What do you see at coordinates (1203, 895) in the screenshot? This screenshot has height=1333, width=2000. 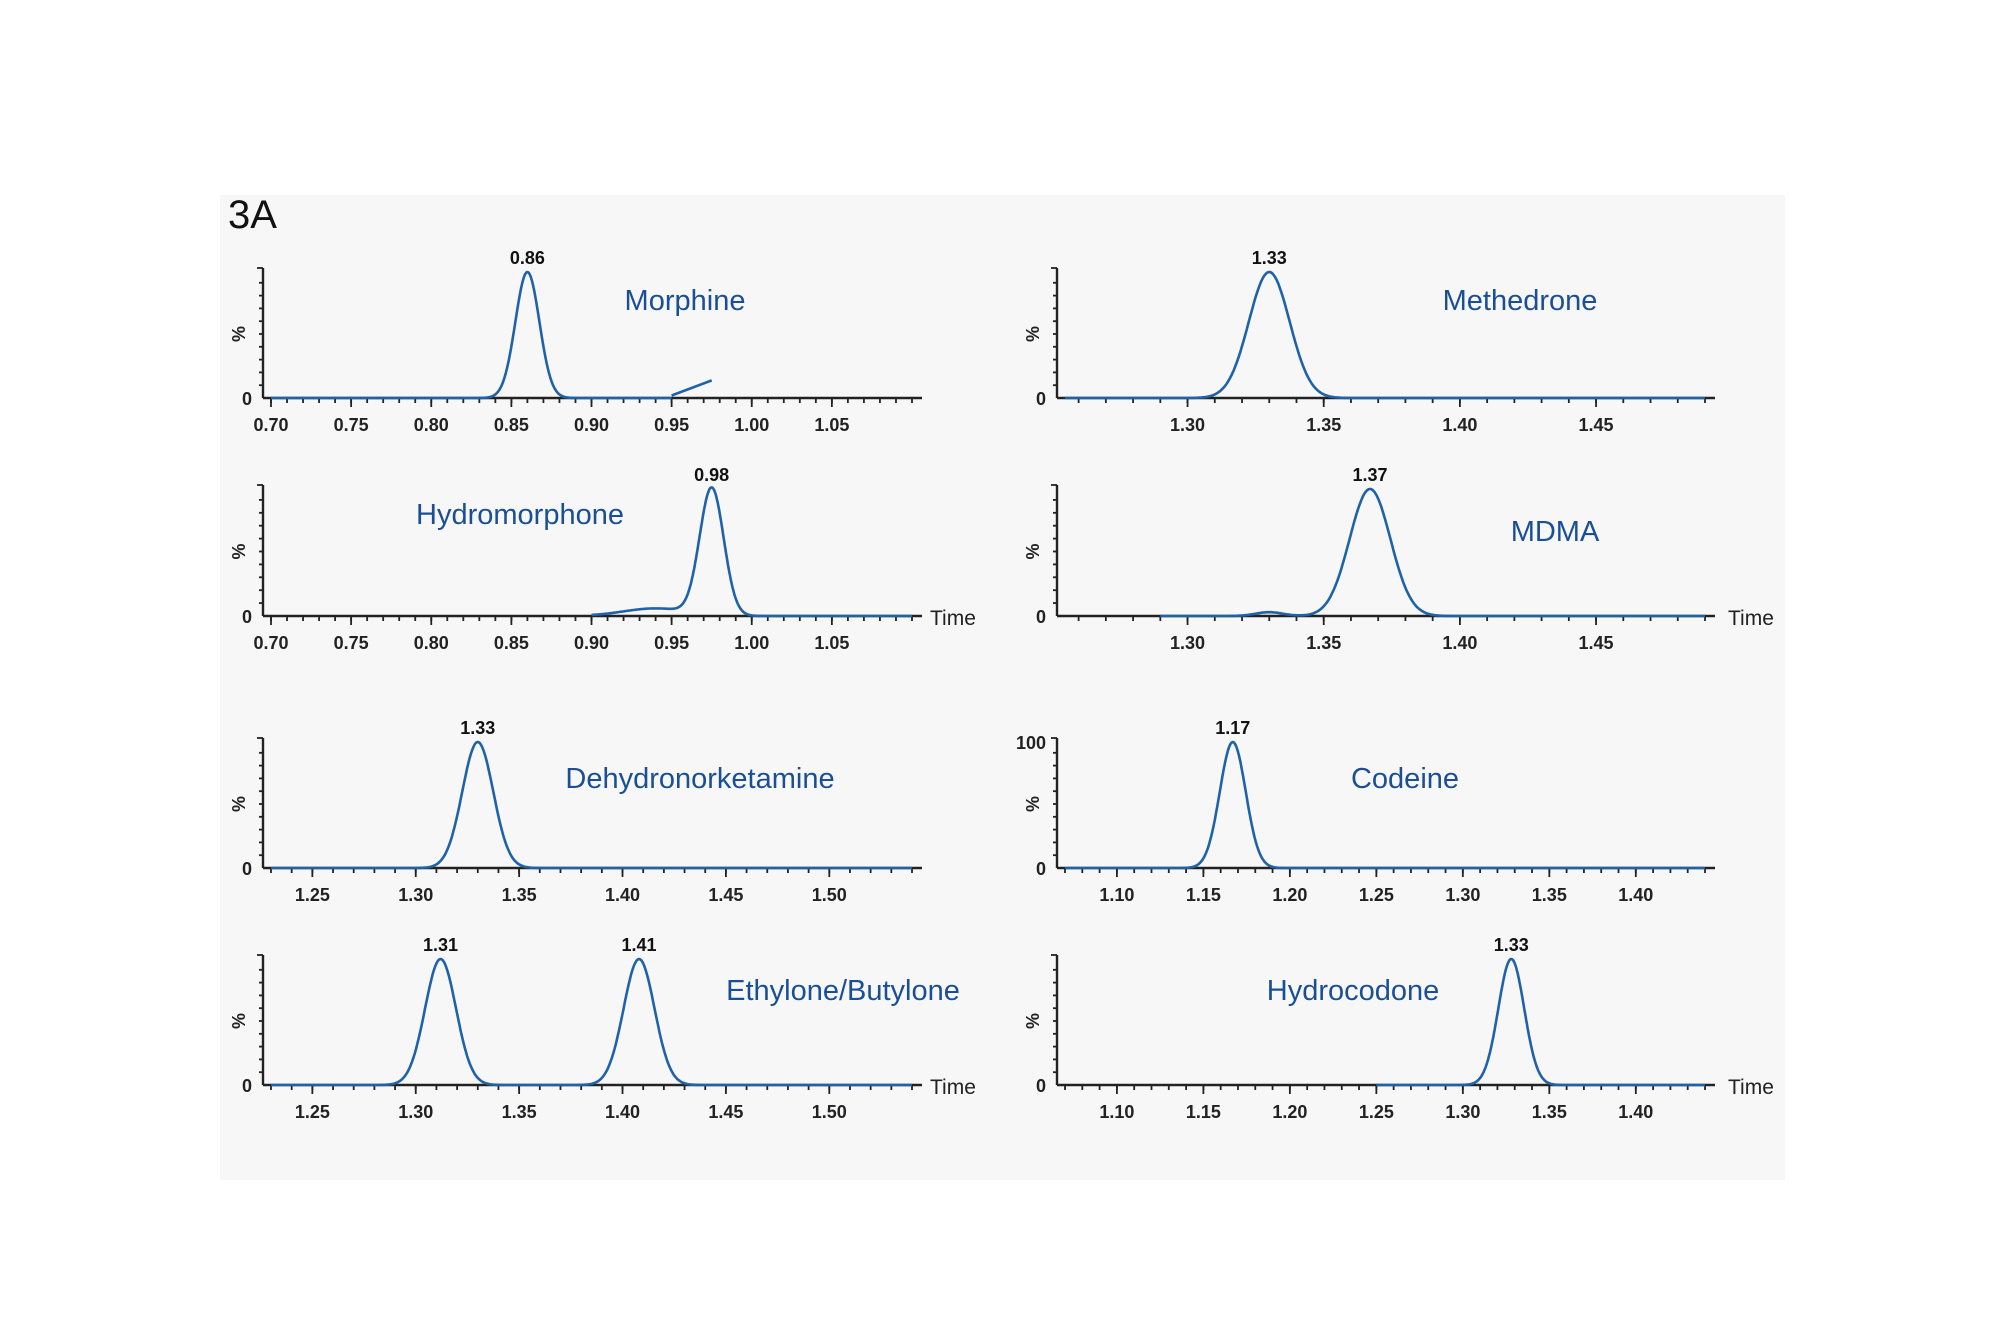 I see `x-tick-label: 1.15` at bounding box center [1203, 895].